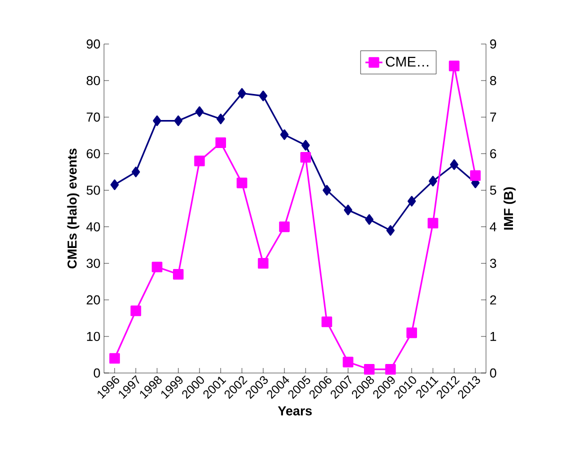 The height and width of the screenshot is (470, 568). Describe the element at coordinates (493, 227) in the screenshot. I see `y2-tick-label: 4` at that location.